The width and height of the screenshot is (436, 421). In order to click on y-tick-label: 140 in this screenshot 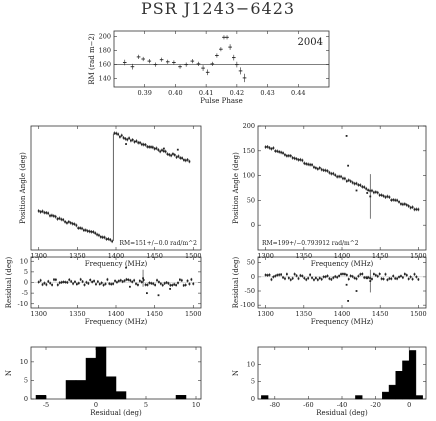, I will do `click(105, 79)`.